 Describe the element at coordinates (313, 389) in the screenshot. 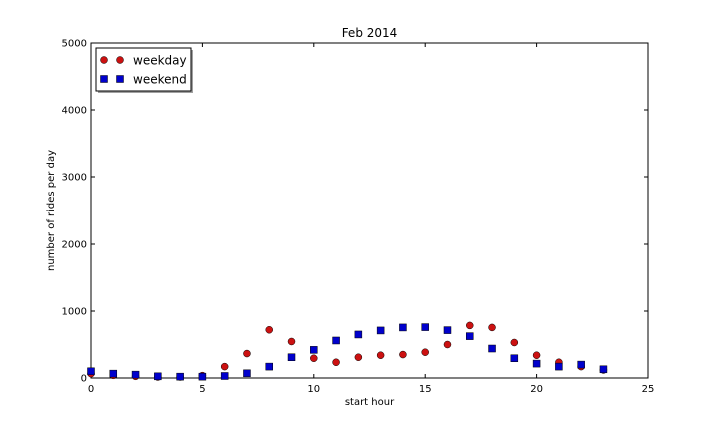

I see `x-tick-label: 10` at that location.